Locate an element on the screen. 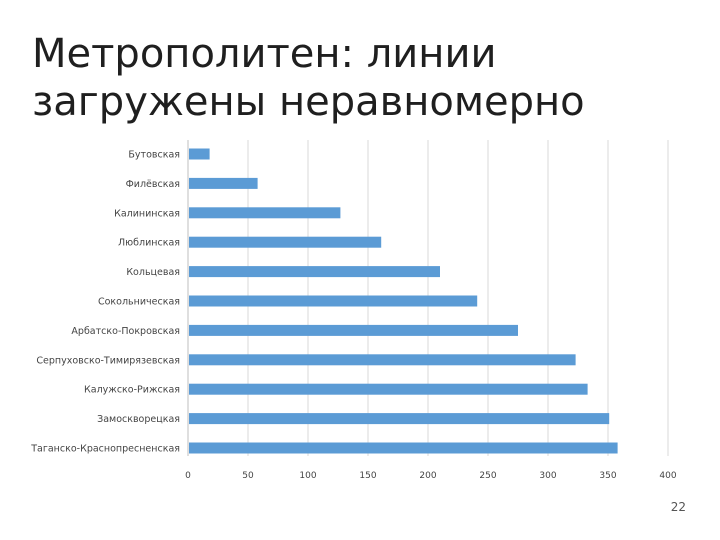  x-tick-label: 100 is located at coordinates (307, 476).